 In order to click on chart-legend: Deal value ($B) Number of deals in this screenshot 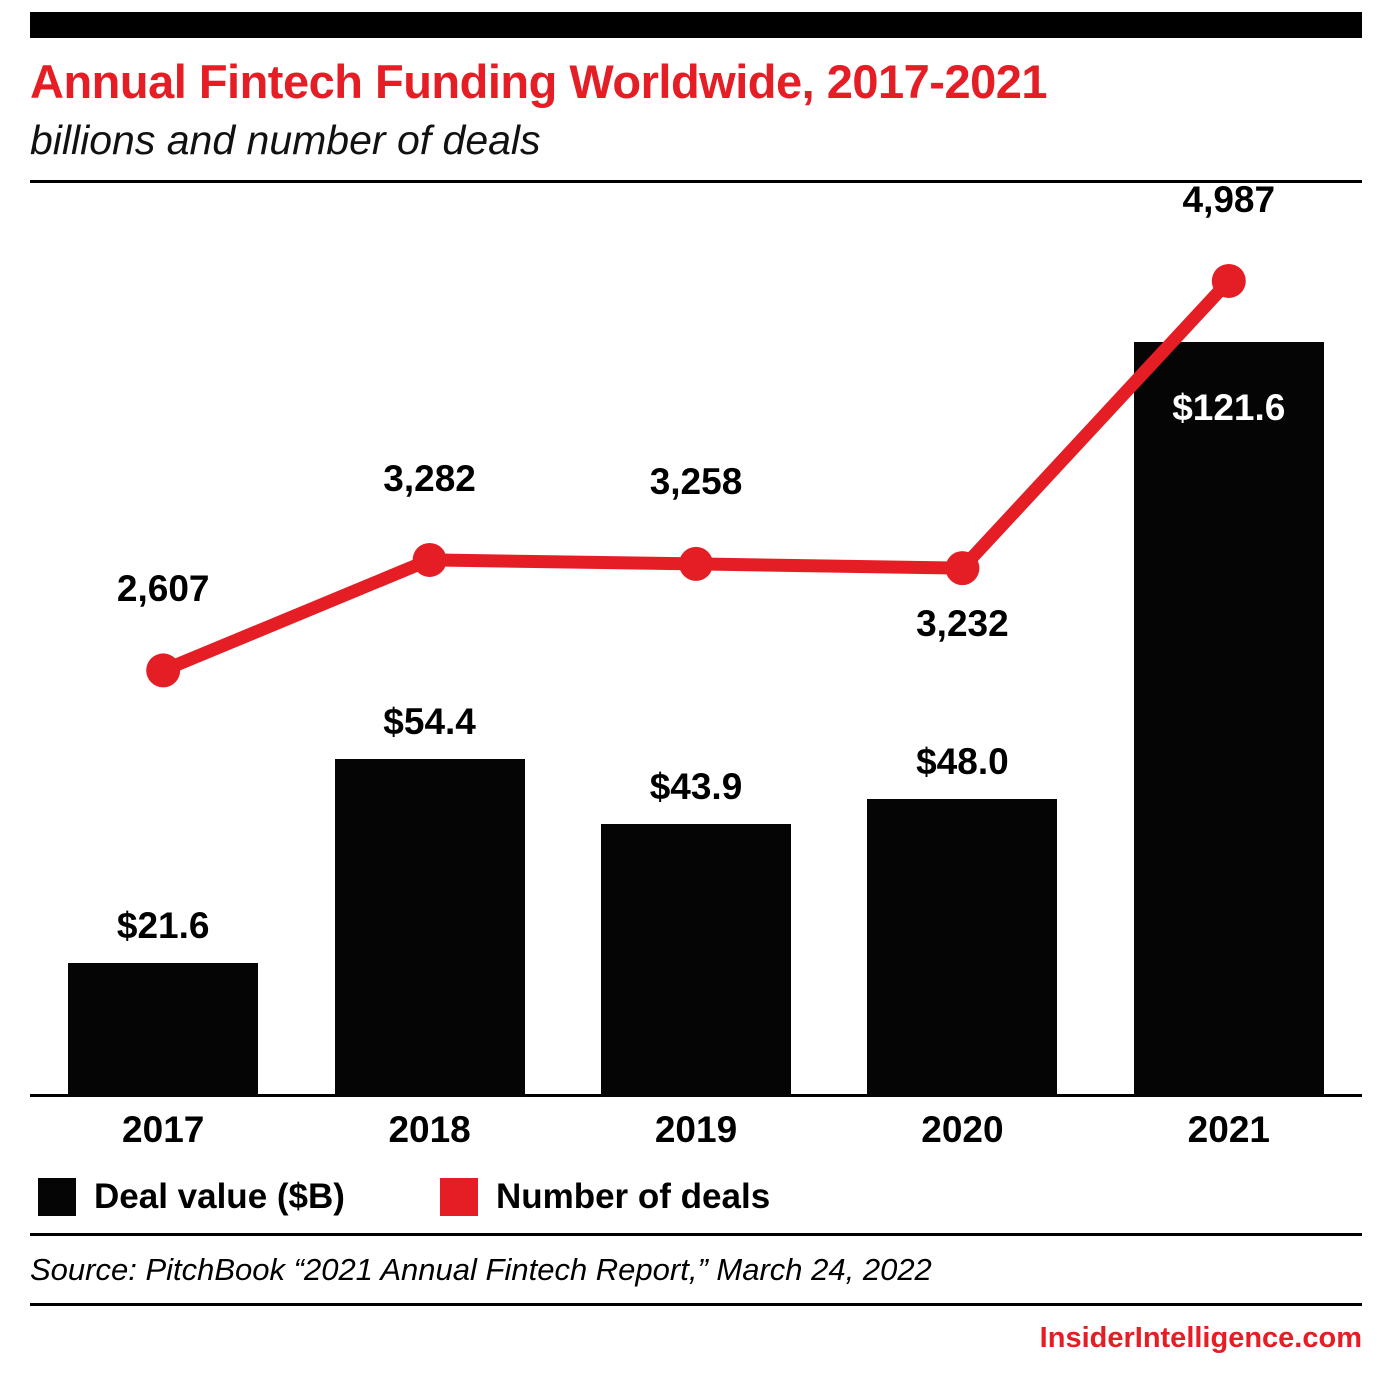, I will do `click(696, 1197)`.